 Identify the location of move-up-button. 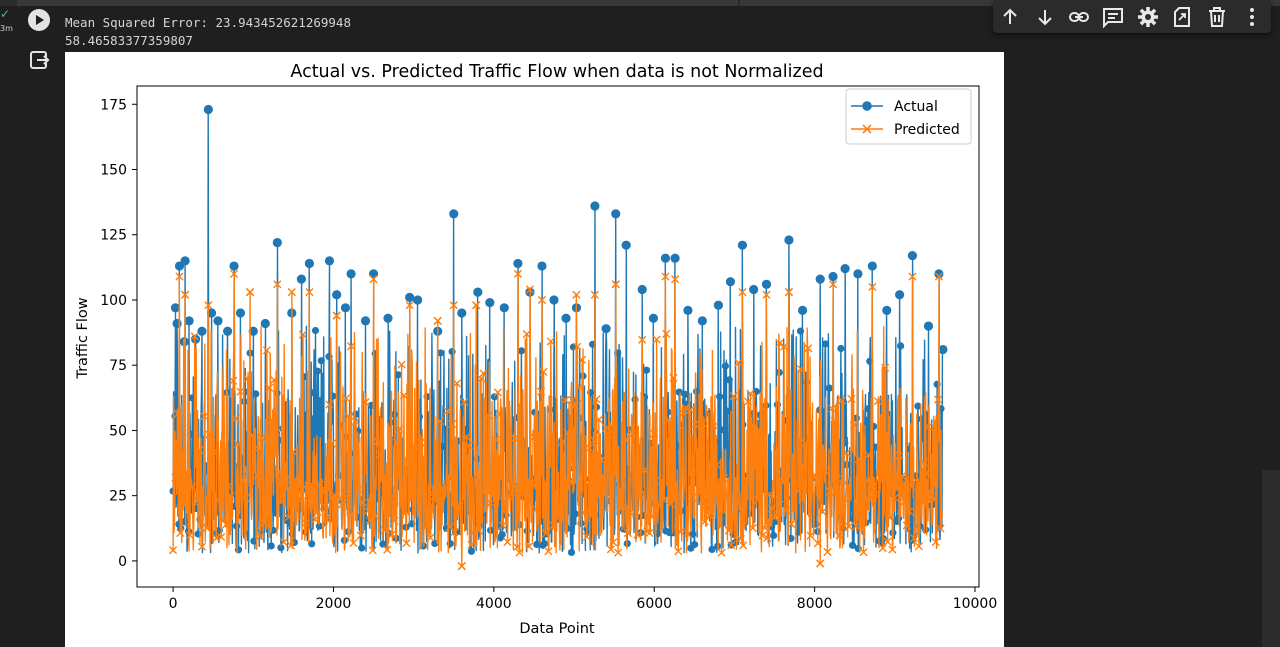
(1010, 17).